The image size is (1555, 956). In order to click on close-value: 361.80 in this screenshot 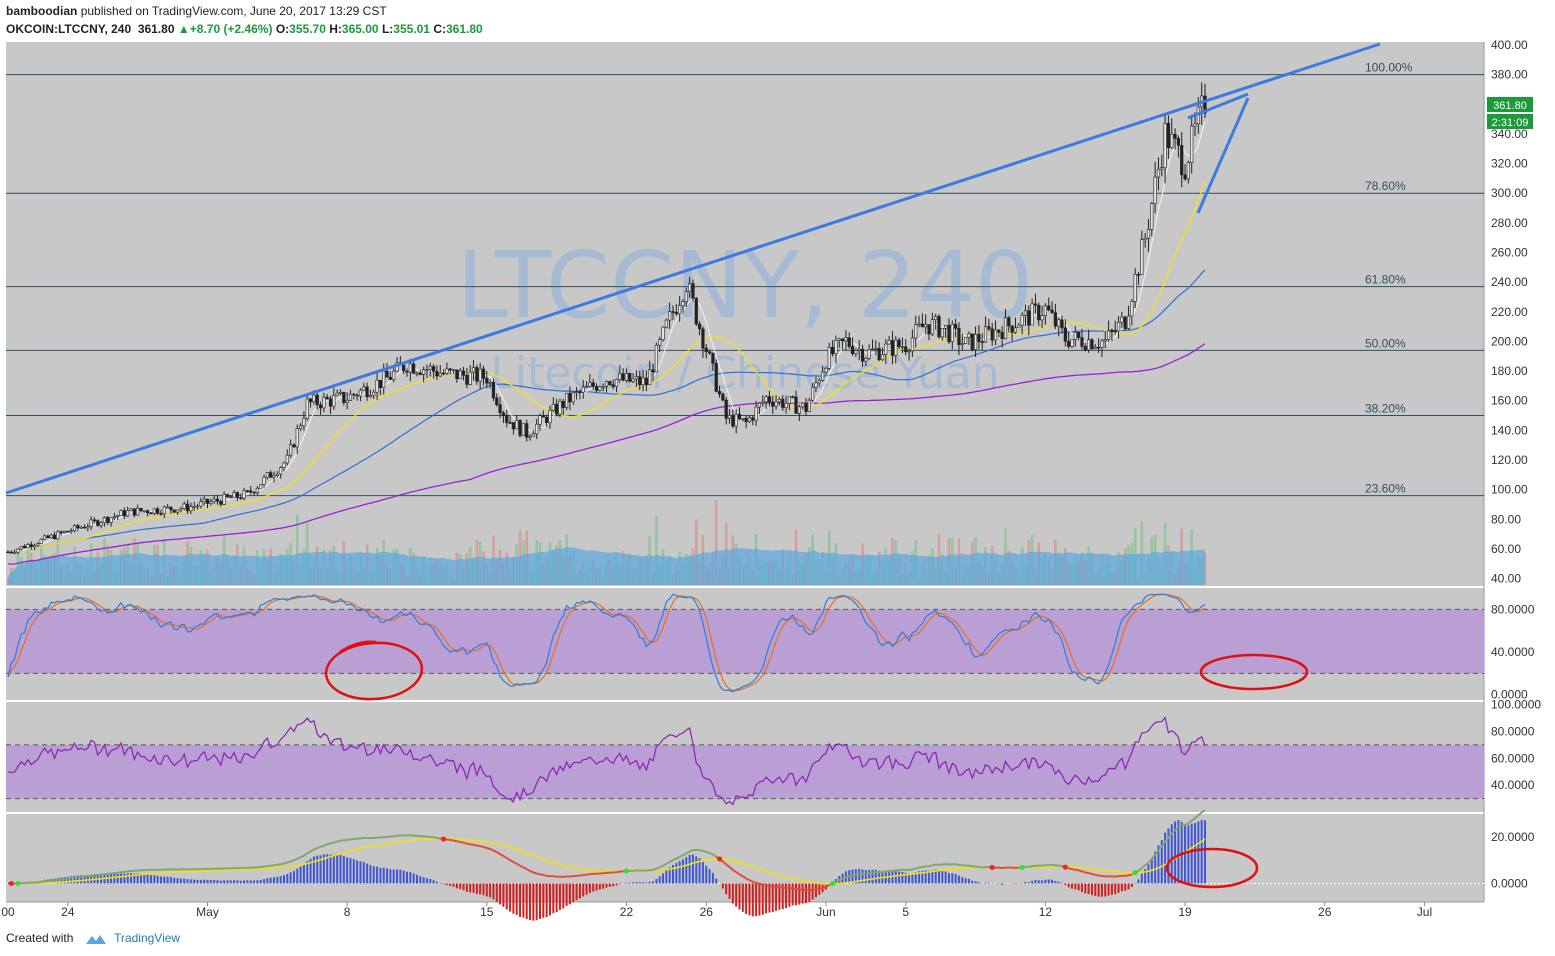, I will do `click(464, 29)`.